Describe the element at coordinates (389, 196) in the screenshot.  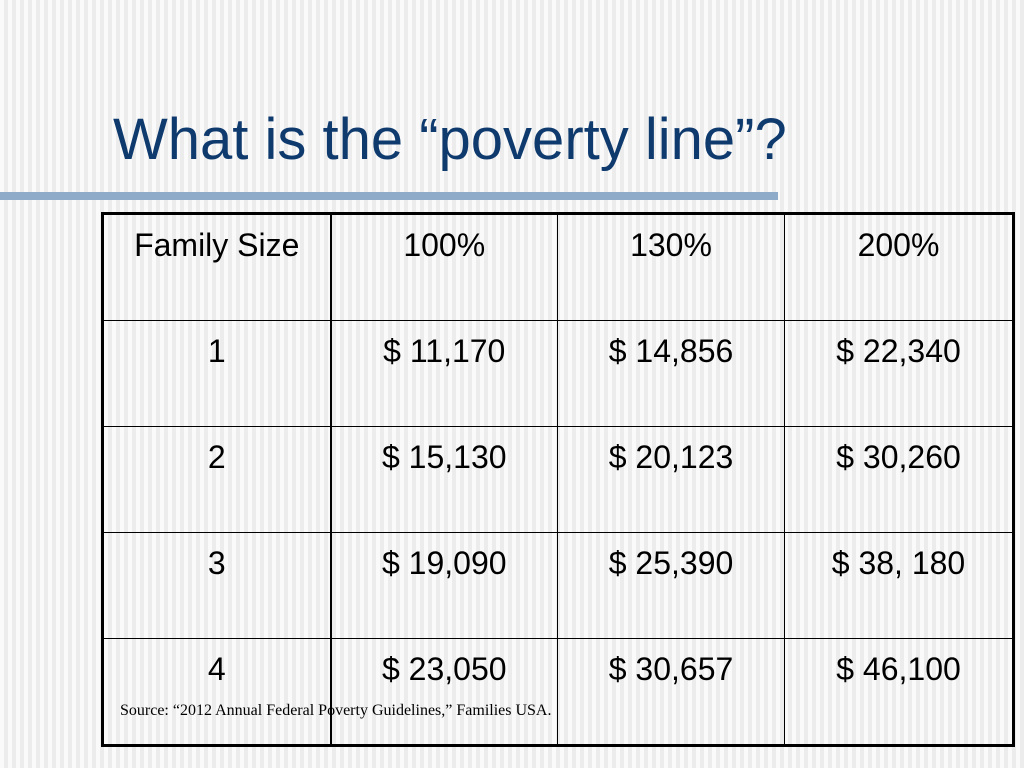
I see `title-divider` at that location.